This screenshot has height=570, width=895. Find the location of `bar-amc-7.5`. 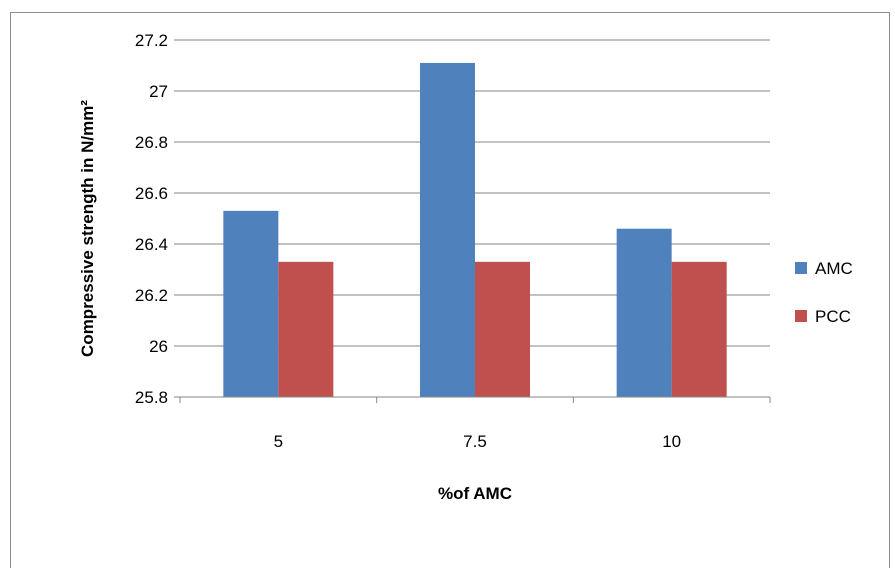

bar-amc-7.5 is located at coordinates (447, 229).